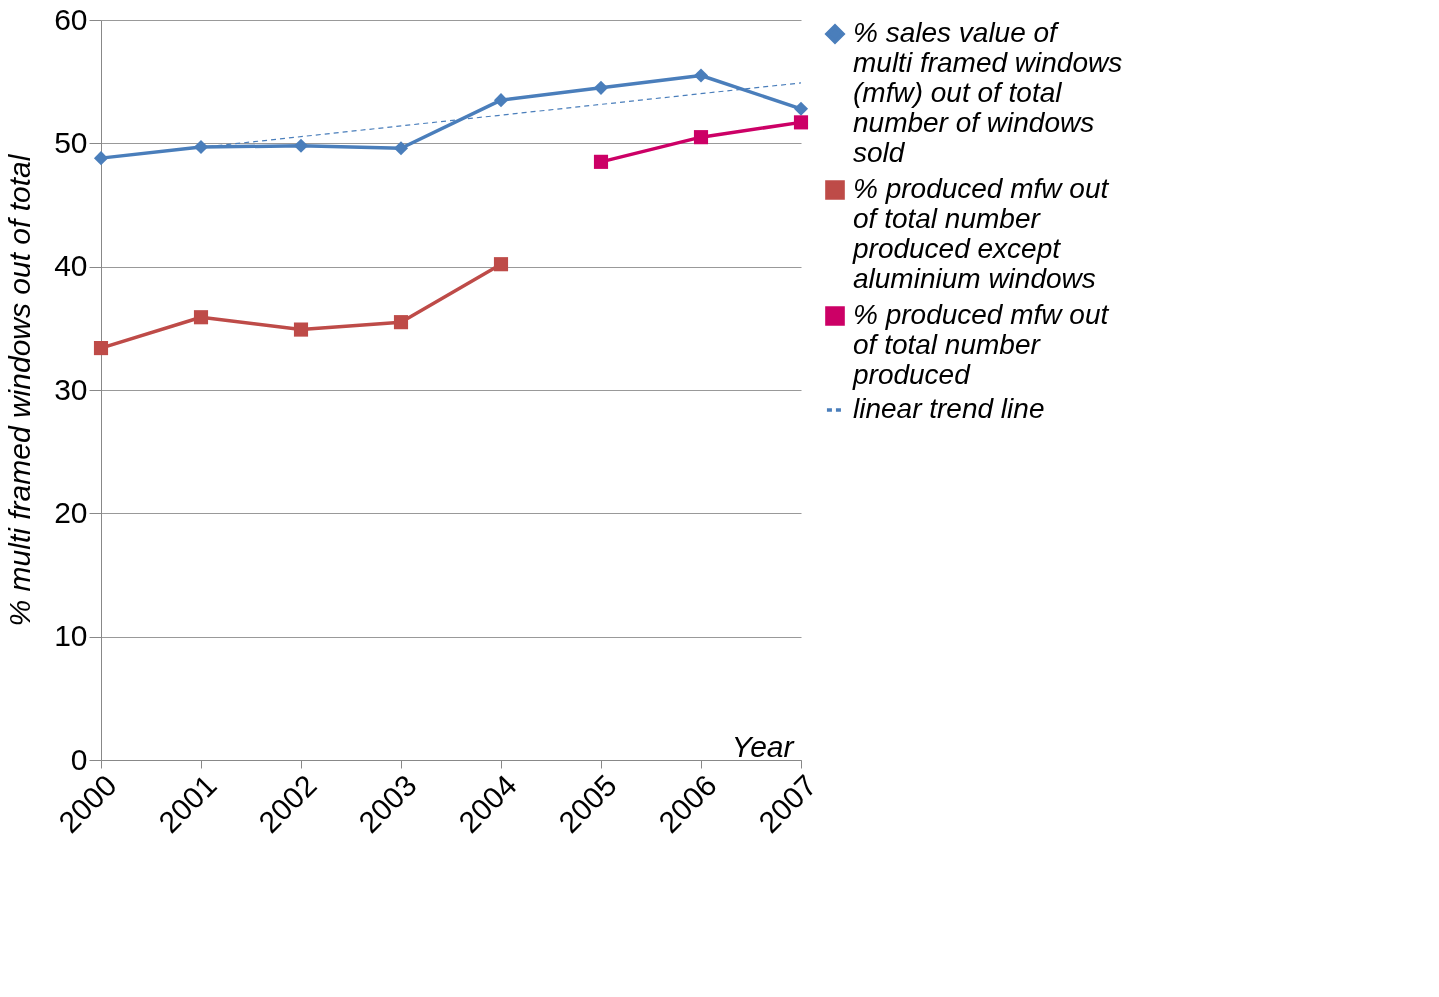  I want to click on y-tick-label: 30, so click(71, 389).